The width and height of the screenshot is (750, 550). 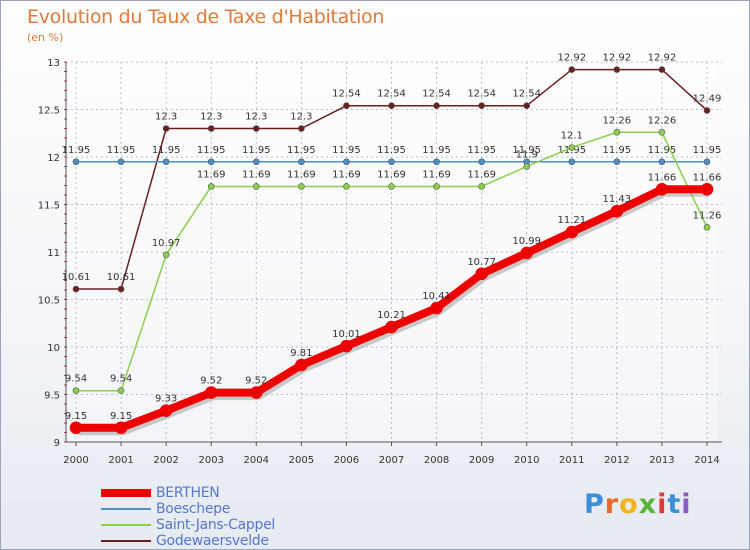 What do you see at coordinates (629, 504) in the screenshot?
I see `logo-letter: o` at bounding box center [629, 504].